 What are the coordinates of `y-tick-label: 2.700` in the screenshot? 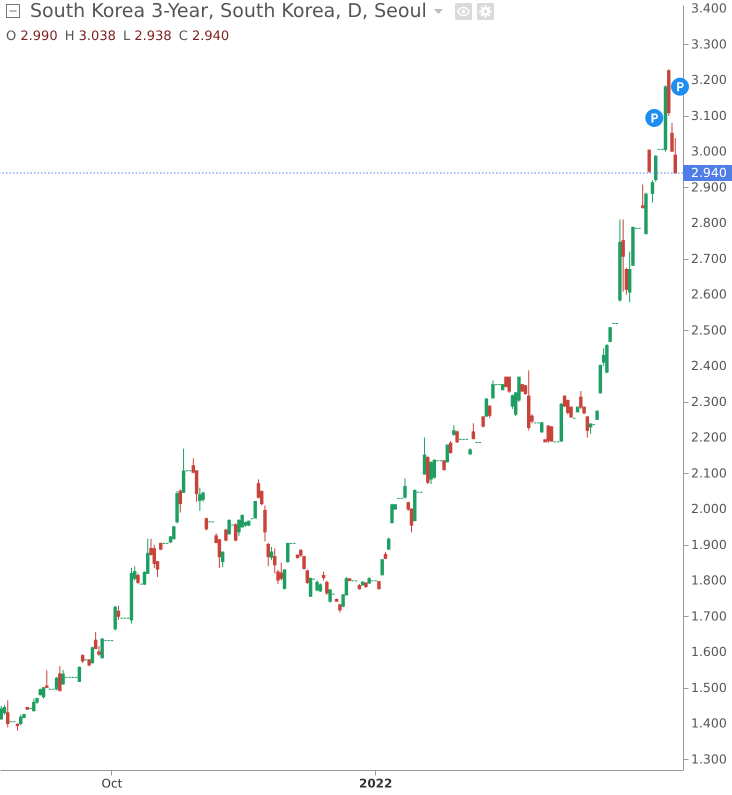 It's located at (709, 258).